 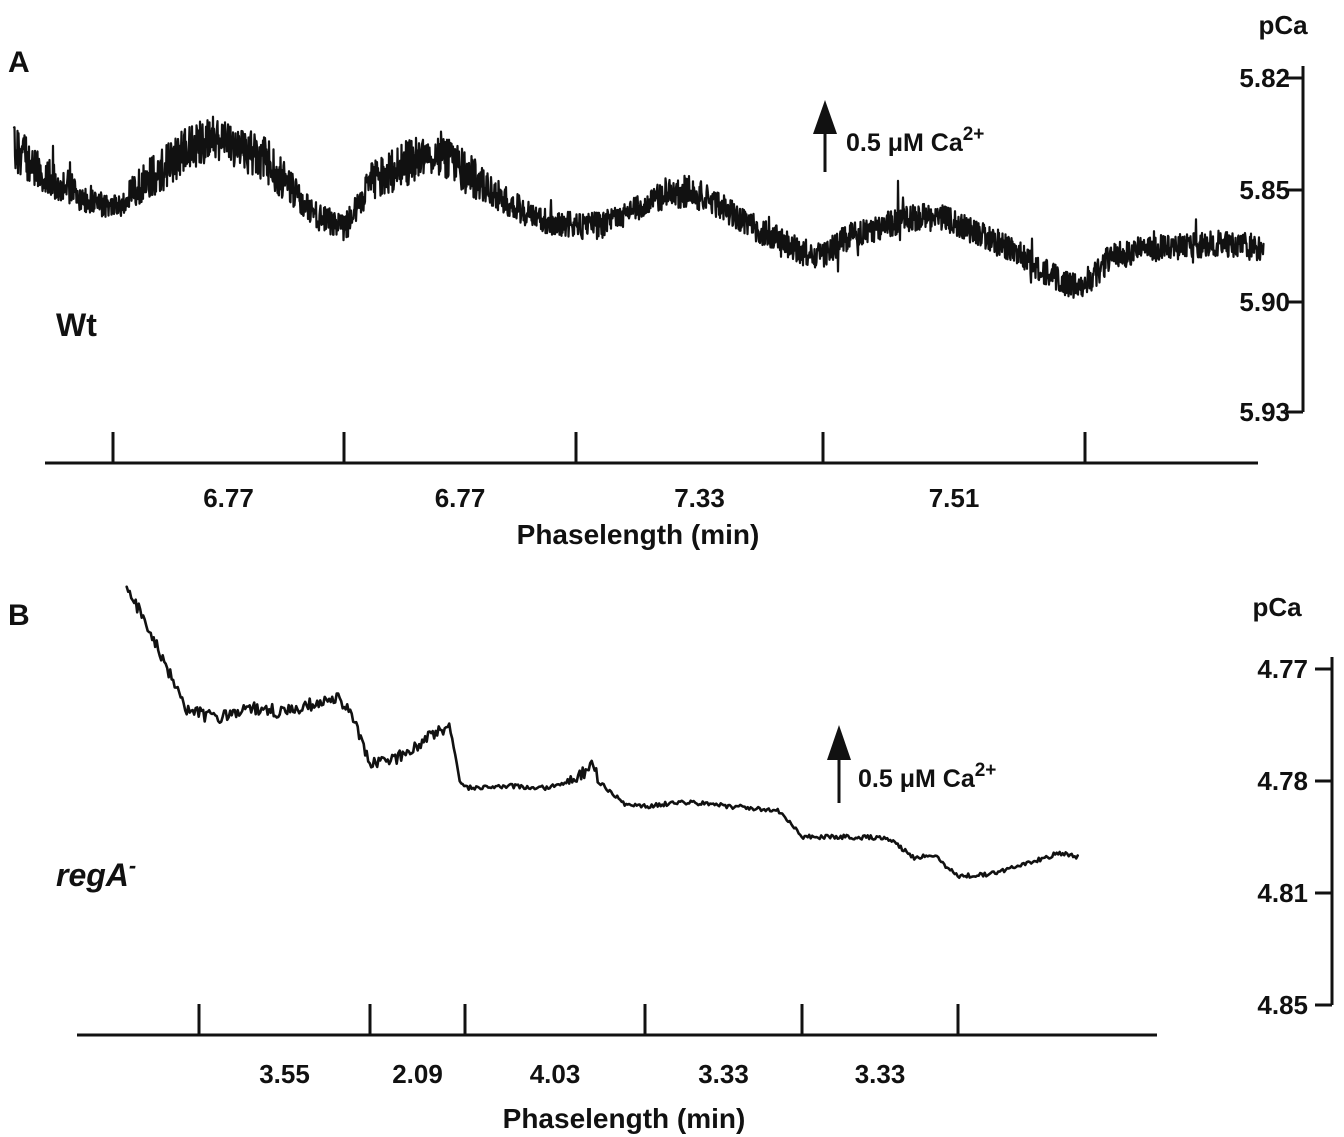 I want to click on panel-a-y-ticks: 5.82 5.85 5.90 5.93, so click(x=1271, y=245).